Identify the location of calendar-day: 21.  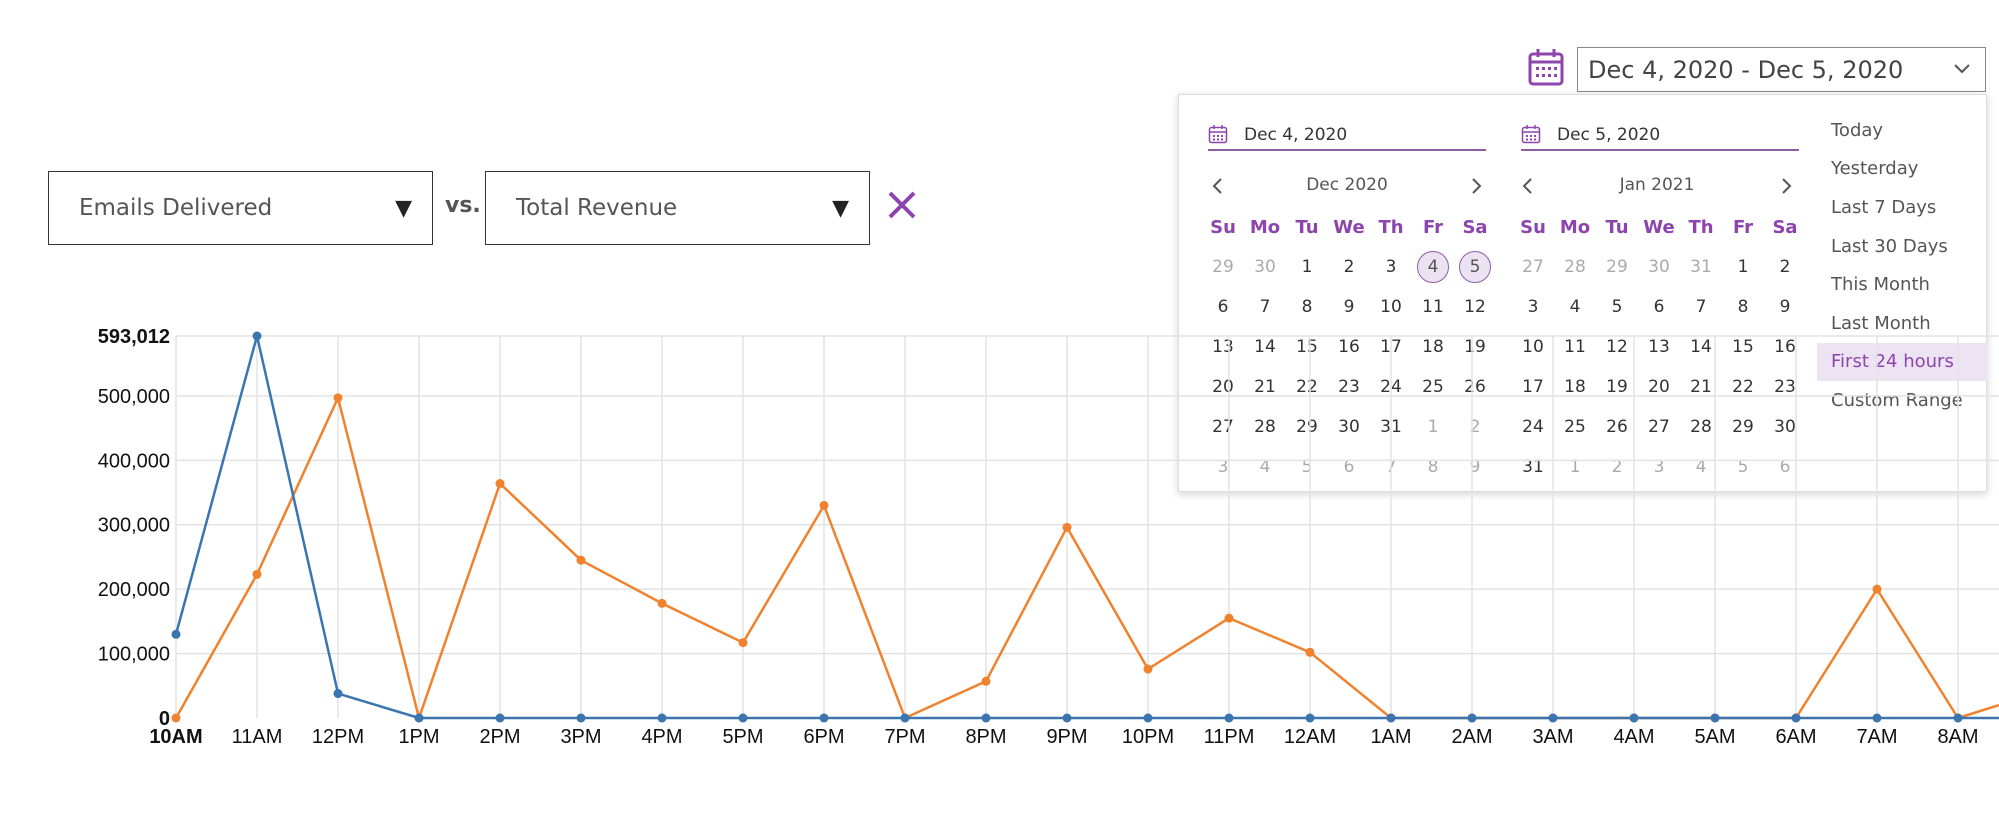
(1265, 387).